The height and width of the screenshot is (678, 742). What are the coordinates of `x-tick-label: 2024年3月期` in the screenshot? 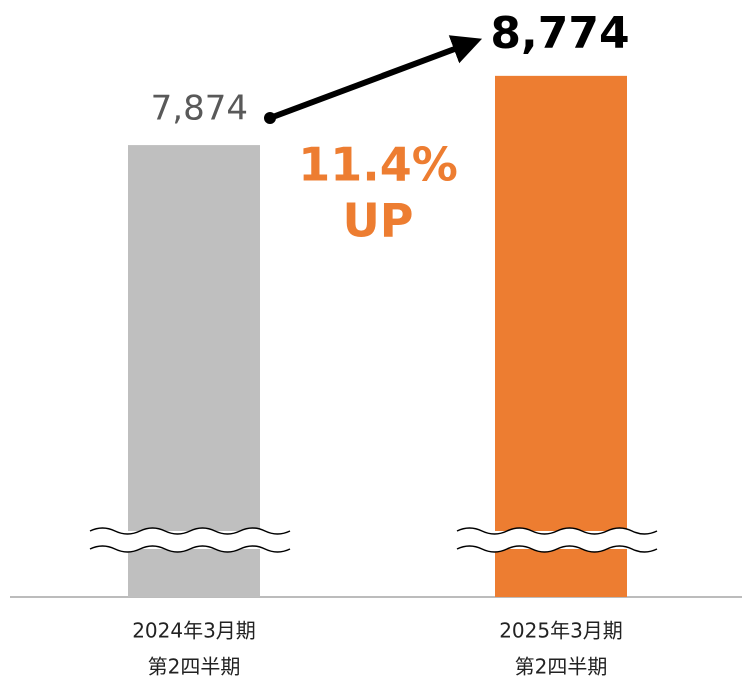 It's located at (194, 631).